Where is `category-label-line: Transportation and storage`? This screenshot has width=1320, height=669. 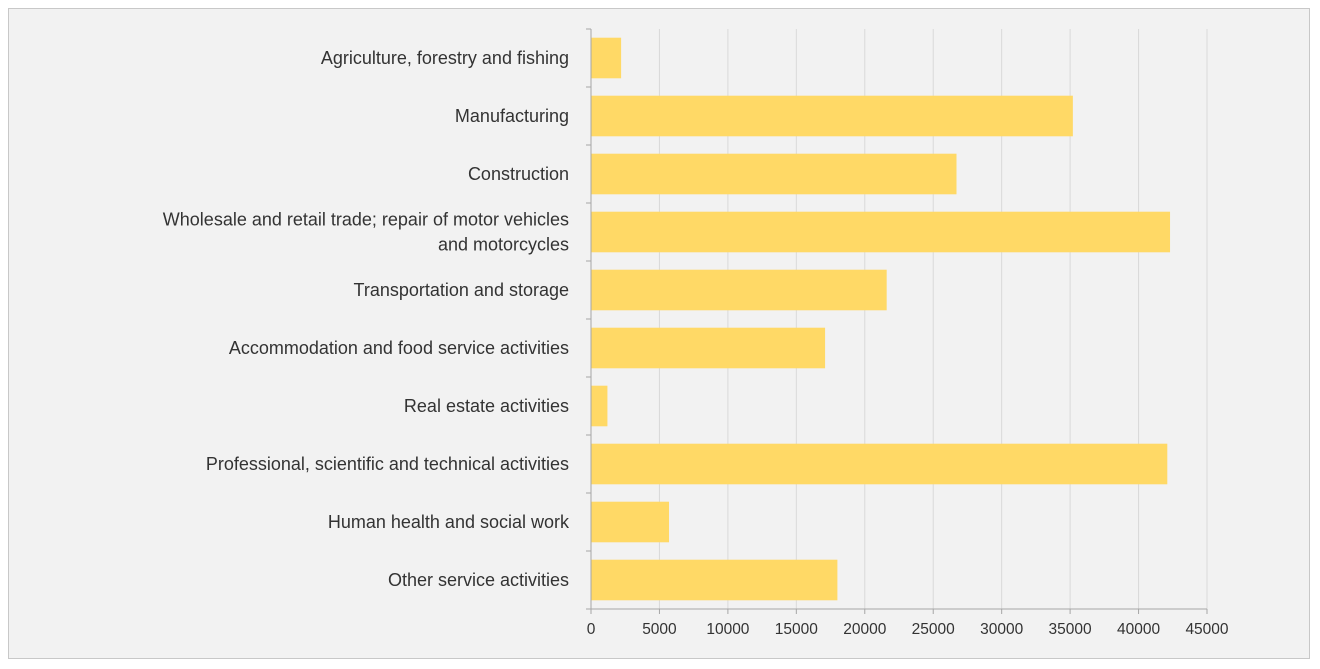 category-label-line: Transportation and storage is located at coordinates (461, 290).